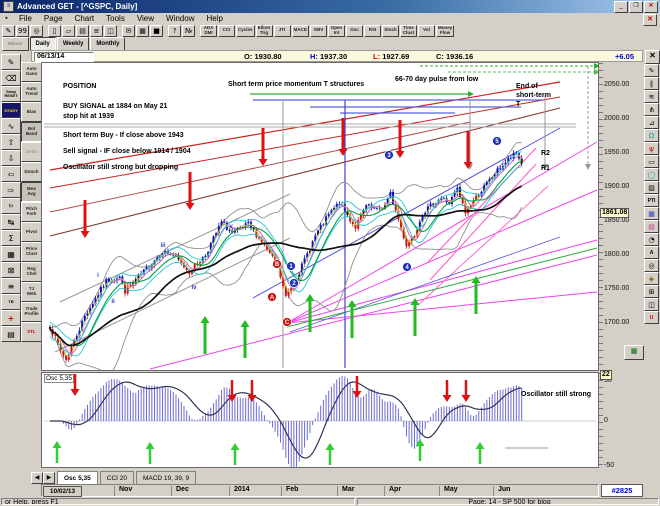 Image resolution: width=660 pixels, height=506 pixels. Describe the element at coordinates (621, 7) in the screenshot. I see `minimize-button: _` at that location.